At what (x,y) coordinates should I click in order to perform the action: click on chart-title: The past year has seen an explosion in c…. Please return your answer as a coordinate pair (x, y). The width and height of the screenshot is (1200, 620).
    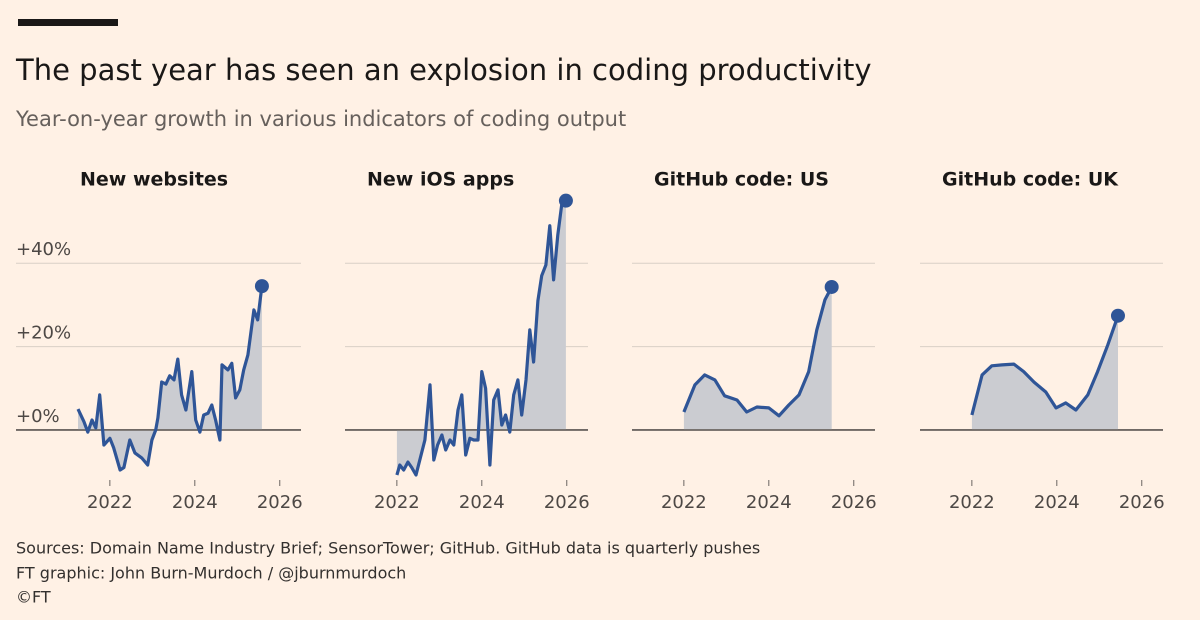
    Looking at the image, I should click on (443, 70).